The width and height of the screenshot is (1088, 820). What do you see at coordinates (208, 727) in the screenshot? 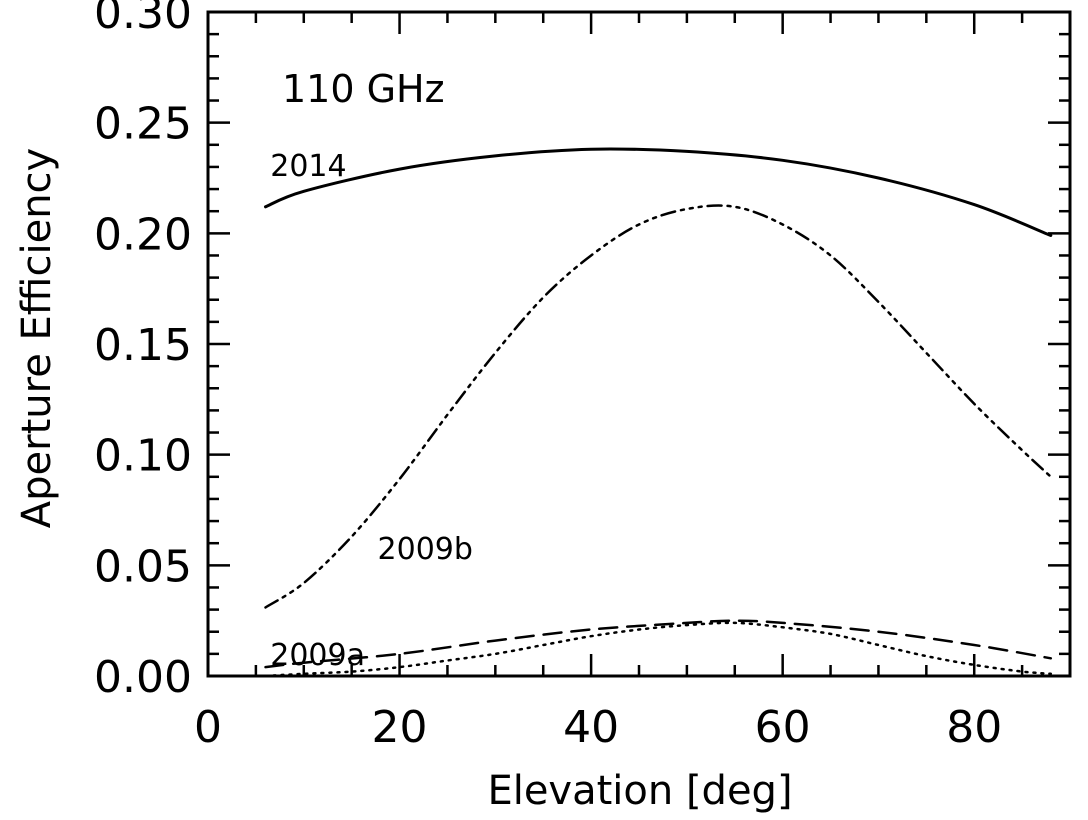
I see `x-tick-label: 0` at bounding box center [208, 727].